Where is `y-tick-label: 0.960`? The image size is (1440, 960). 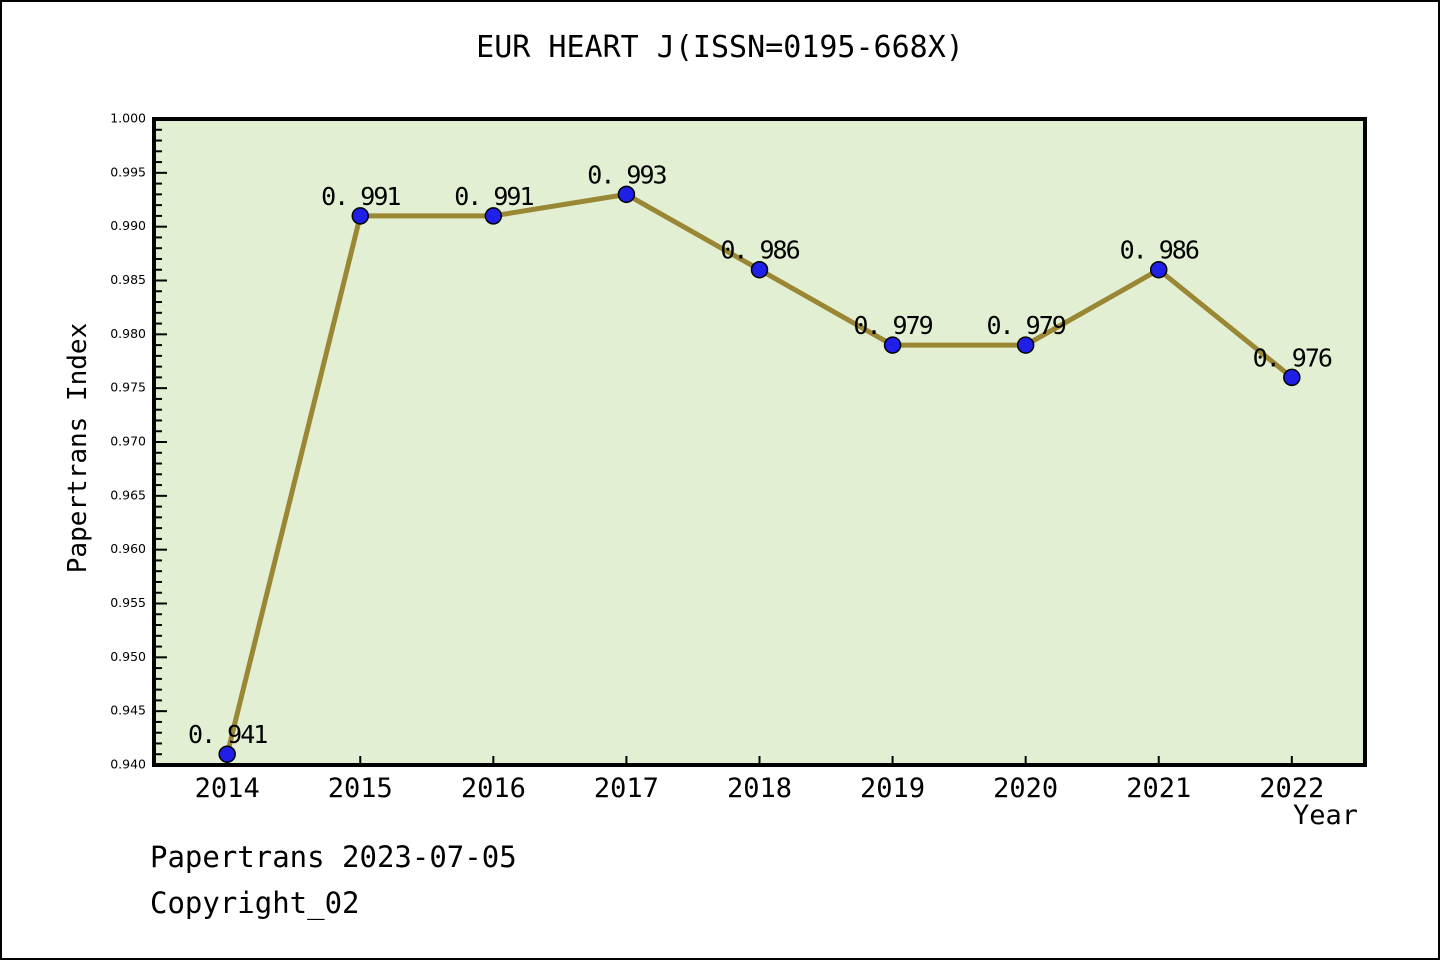
y-tick-label: 0.960 is located at coordinates (128, 548).